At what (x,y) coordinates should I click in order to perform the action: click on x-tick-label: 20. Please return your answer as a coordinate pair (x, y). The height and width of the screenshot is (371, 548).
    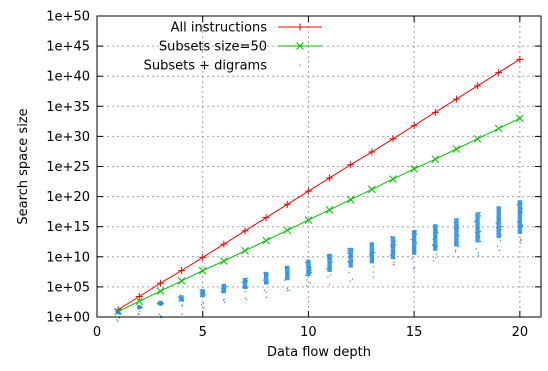
    Looking at the image, I should click on (520, 332).